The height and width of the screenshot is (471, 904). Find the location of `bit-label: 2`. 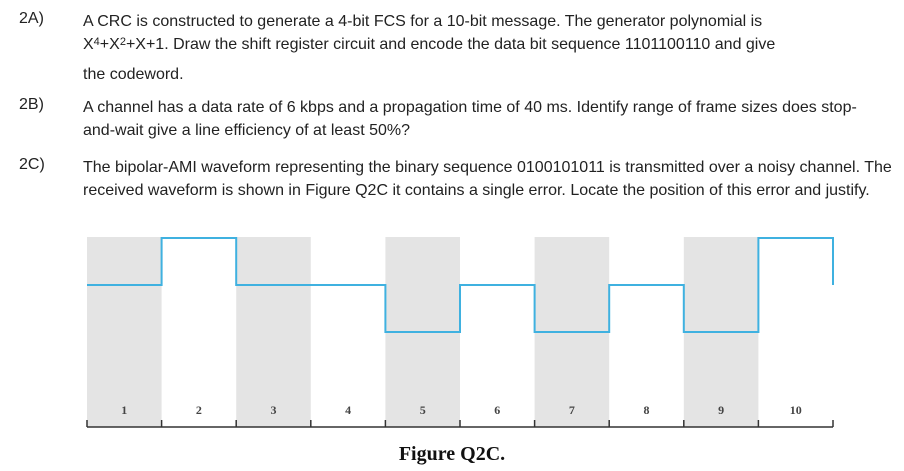

bit-label: 2 is located at coordinates (199, 410).